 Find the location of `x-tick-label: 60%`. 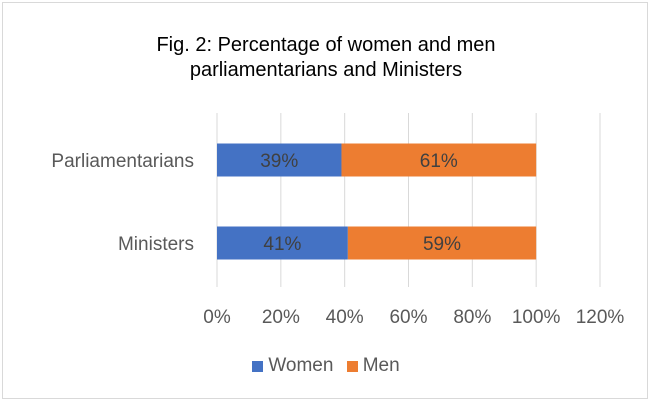

x-tick-label: 60% is located at coordinates (408, 317).